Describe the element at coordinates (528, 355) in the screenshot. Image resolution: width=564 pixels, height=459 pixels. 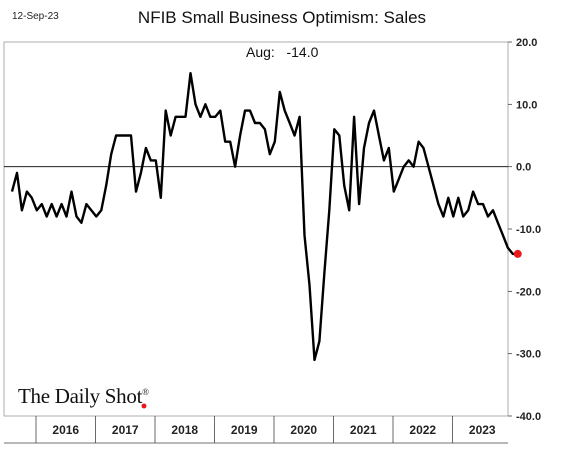
I see `y-tick-label: -30.0` at that location.